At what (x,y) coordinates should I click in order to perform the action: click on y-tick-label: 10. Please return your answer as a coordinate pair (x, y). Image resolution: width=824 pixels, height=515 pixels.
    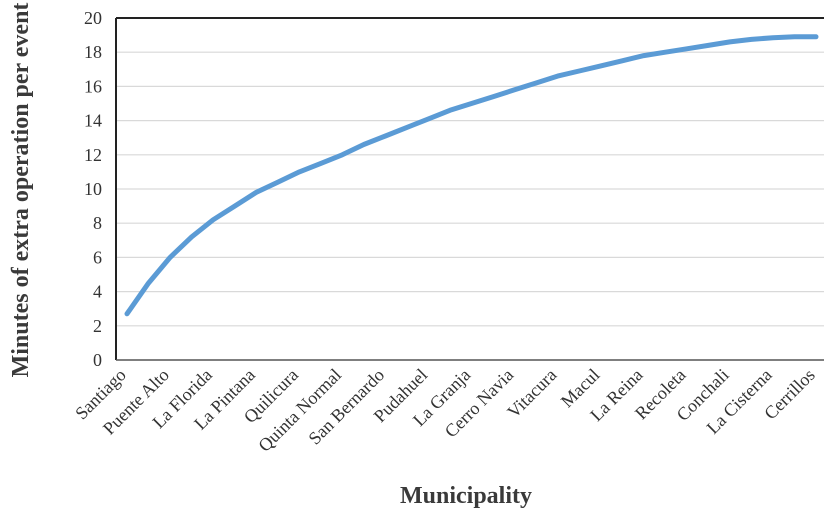
    Looking at the image, I should click on (93, 189).